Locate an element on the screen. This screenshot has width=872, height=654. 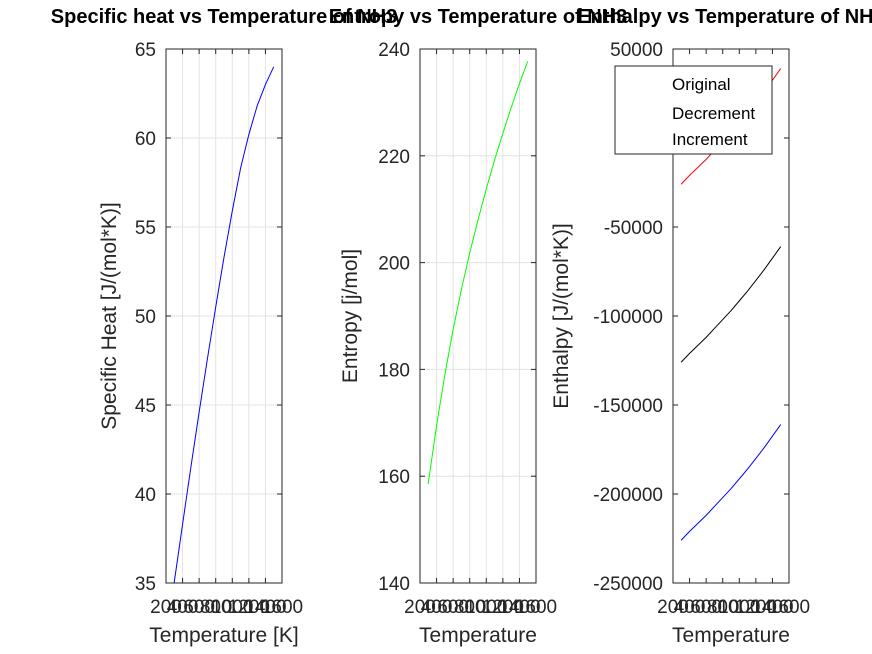
series-line-decrement is located at coordinates (731, 482).